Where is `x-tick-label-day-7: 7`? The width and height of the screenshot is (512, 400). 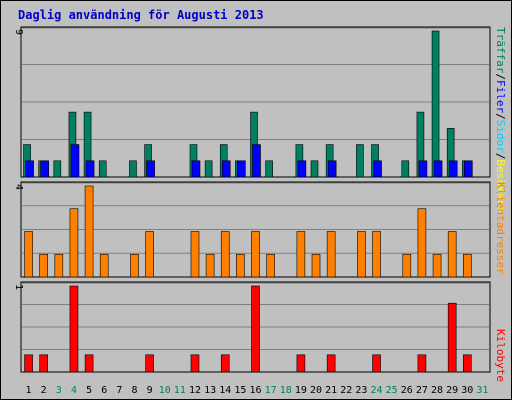
x-tick-label-day-7: 7 is located at coordinates (119, 390).